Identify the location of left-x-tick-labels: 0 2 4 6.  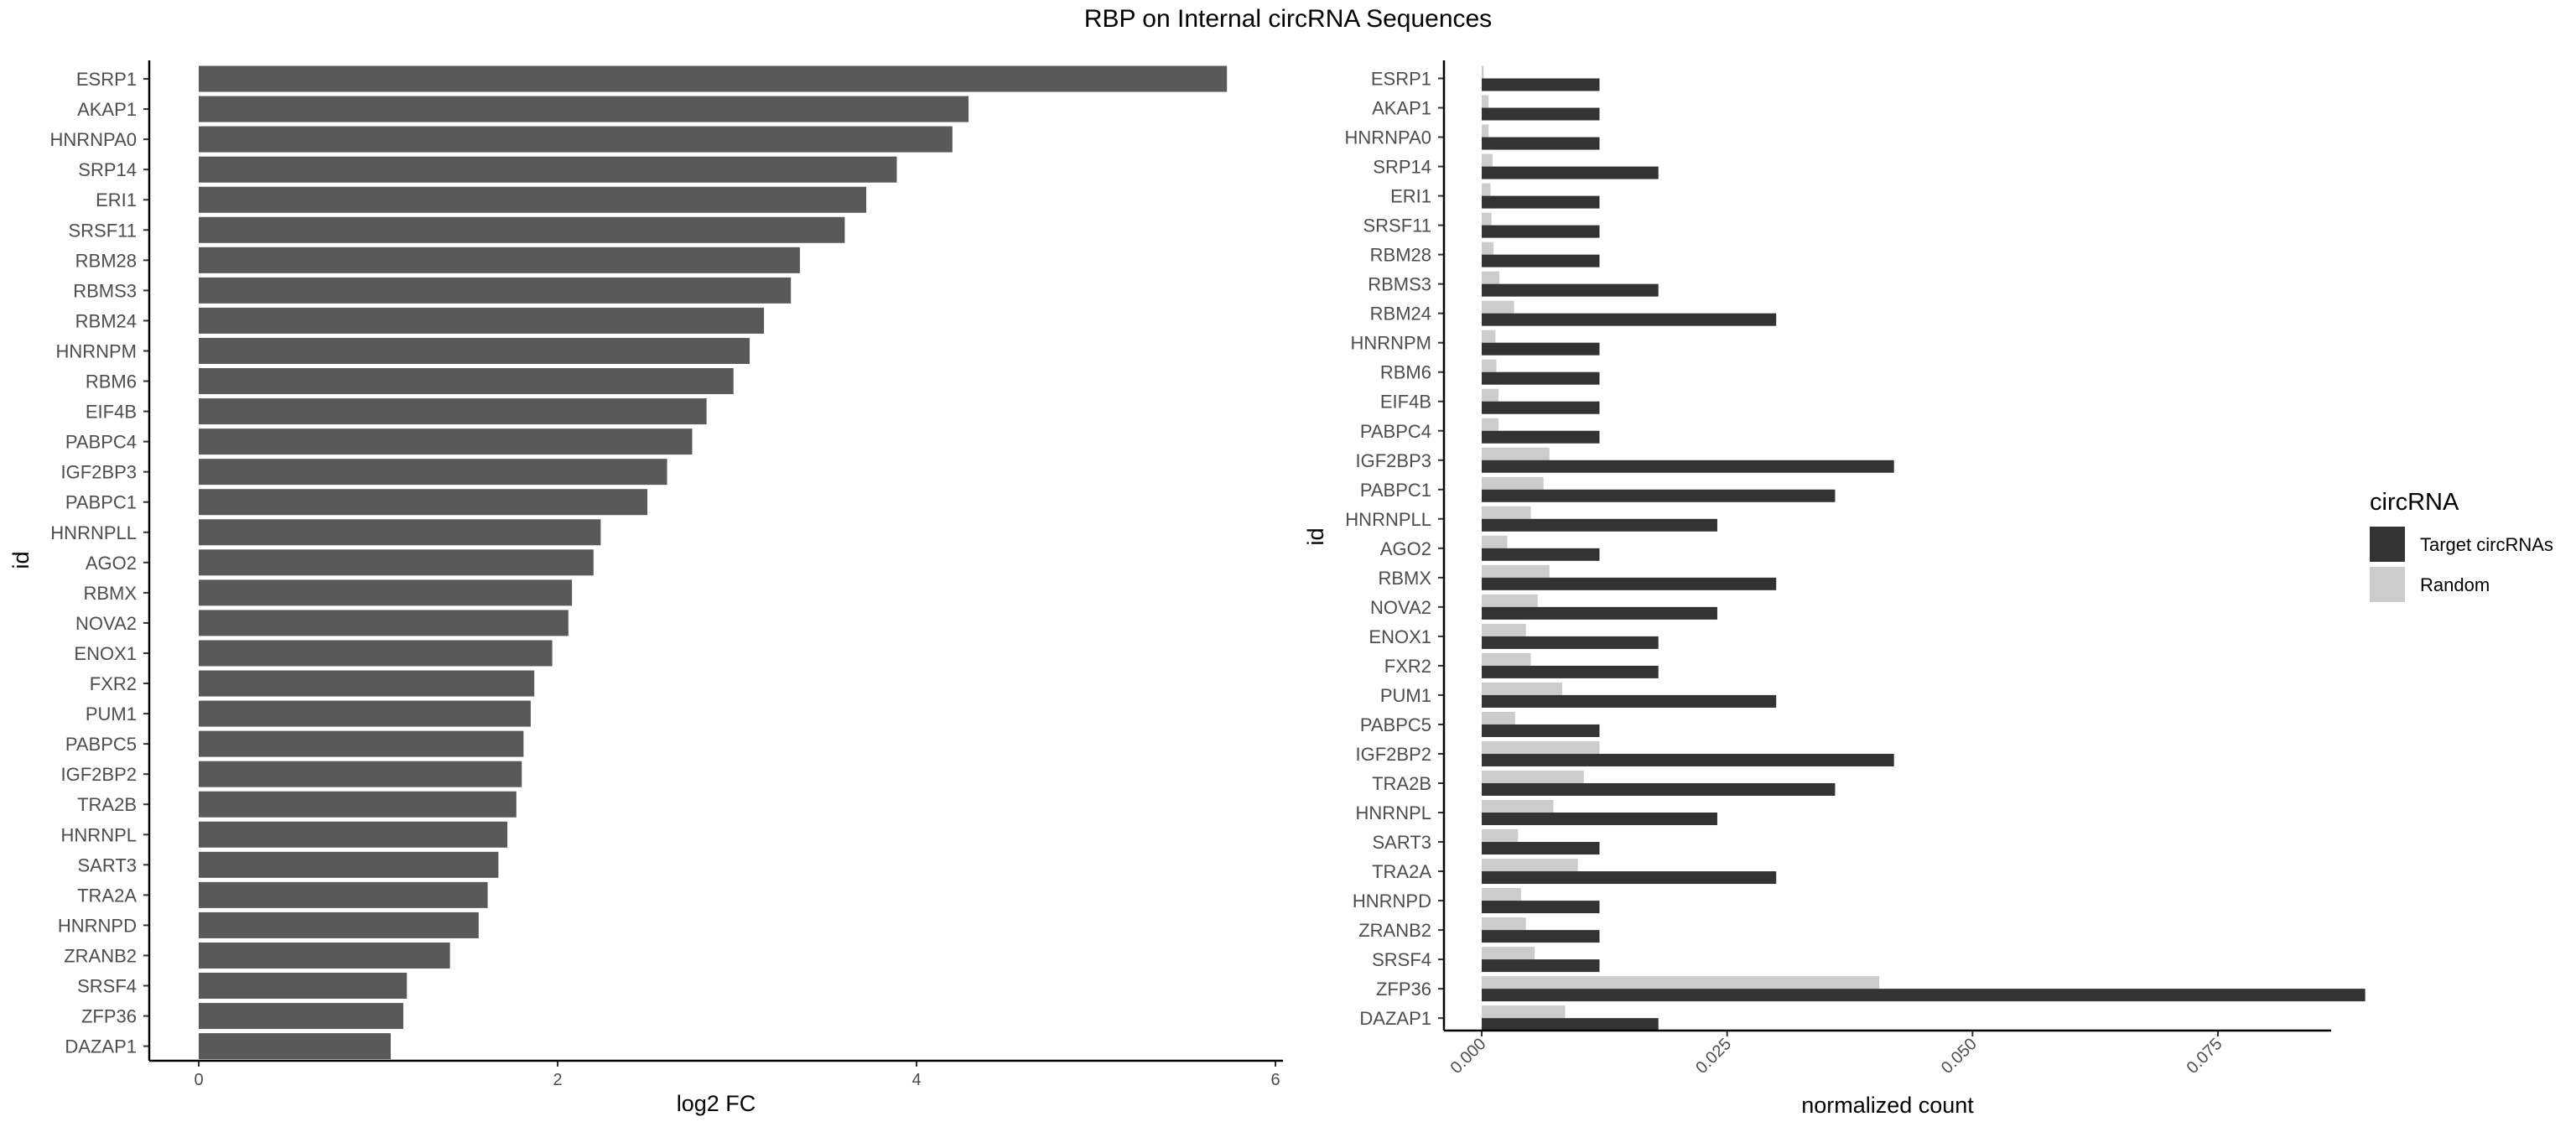
(737, 1075).